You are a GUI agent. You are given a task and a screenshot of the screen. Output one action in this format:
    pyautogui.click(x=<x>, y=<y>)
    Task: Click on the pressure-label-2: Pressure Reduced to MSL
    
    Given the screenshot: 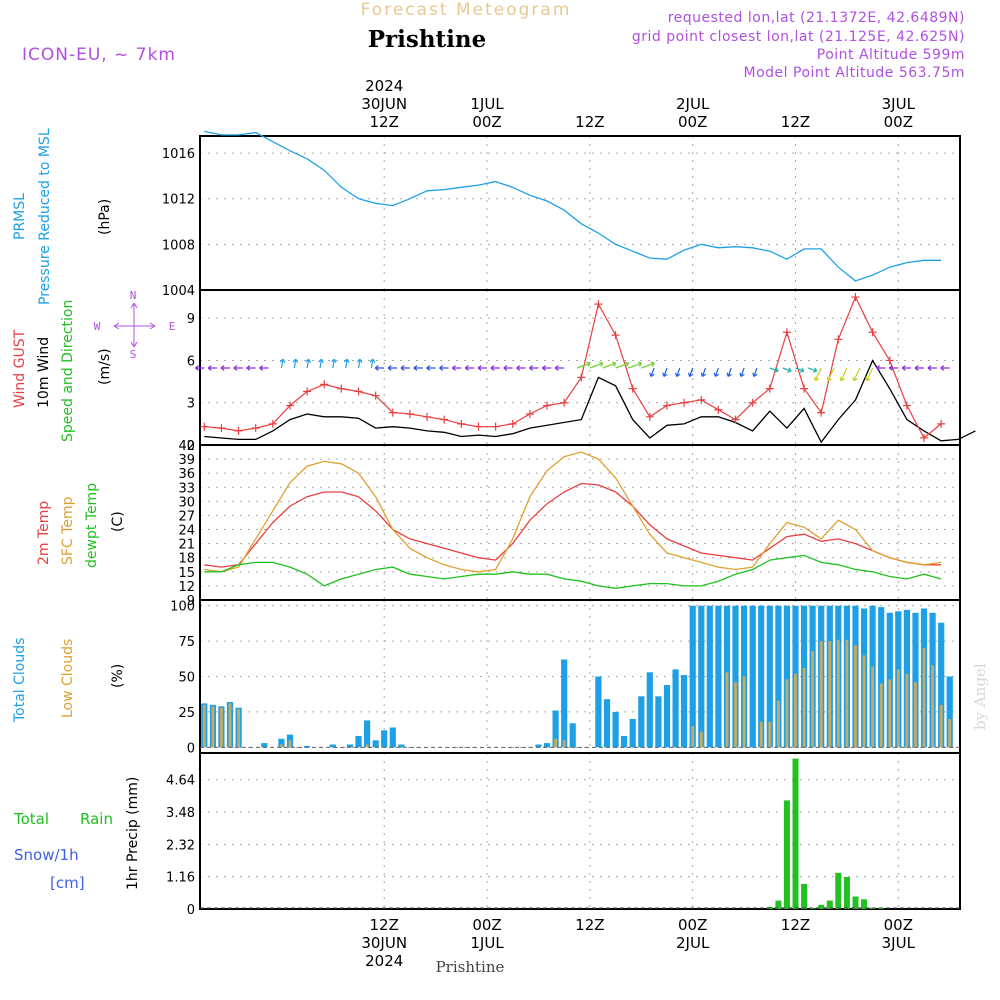 What is the action you would take?
    pyautogui.click(x=45, y=216)
    